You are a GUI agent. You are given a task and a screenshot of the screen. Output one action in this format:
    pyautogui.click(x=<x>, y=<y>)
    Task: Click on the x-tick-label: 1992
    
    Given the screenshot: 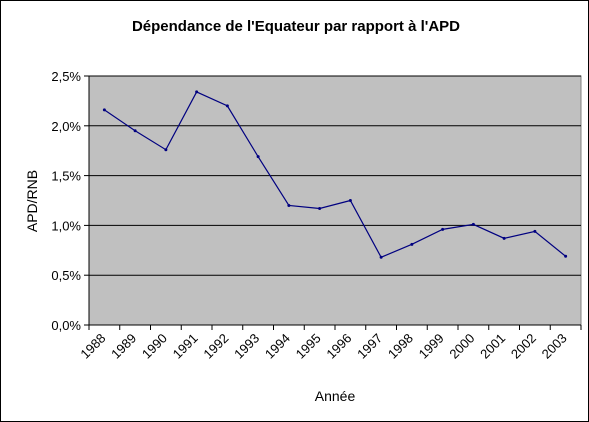 What is the action you would take?
    pyautogui.click(x=215, y=346)
    